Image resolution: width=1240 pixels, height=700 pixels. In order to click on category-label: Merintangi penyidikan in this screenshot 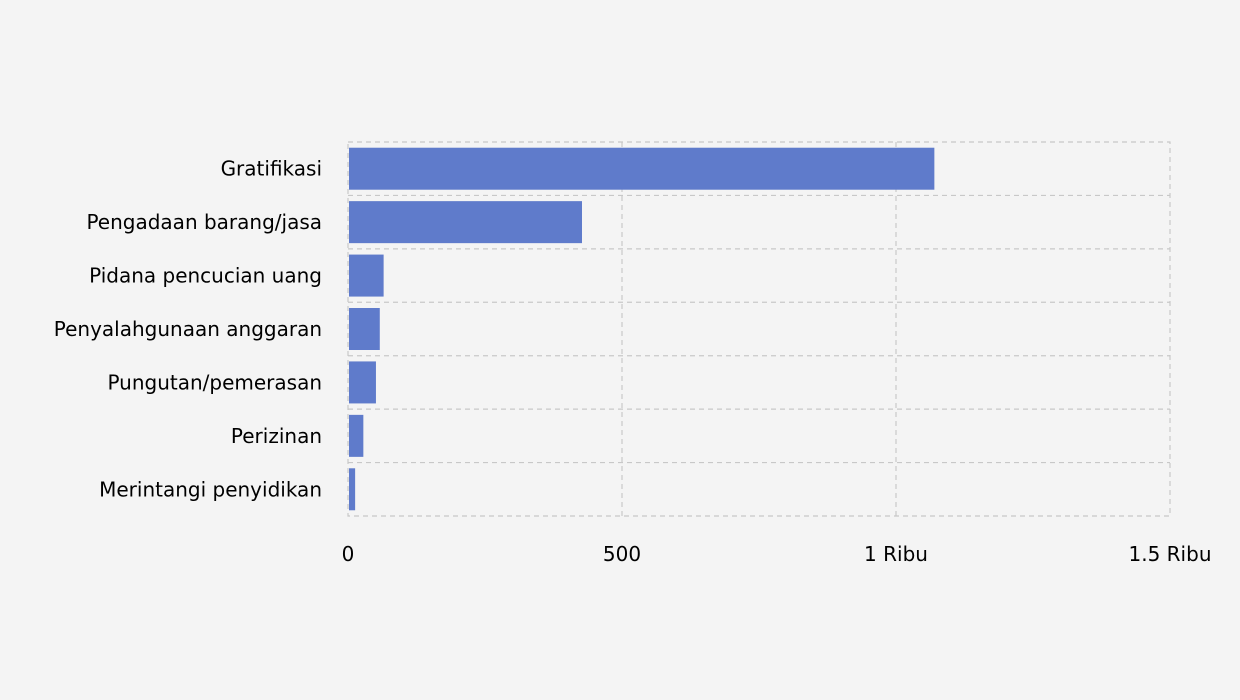, I will do `click(210, 489)`.